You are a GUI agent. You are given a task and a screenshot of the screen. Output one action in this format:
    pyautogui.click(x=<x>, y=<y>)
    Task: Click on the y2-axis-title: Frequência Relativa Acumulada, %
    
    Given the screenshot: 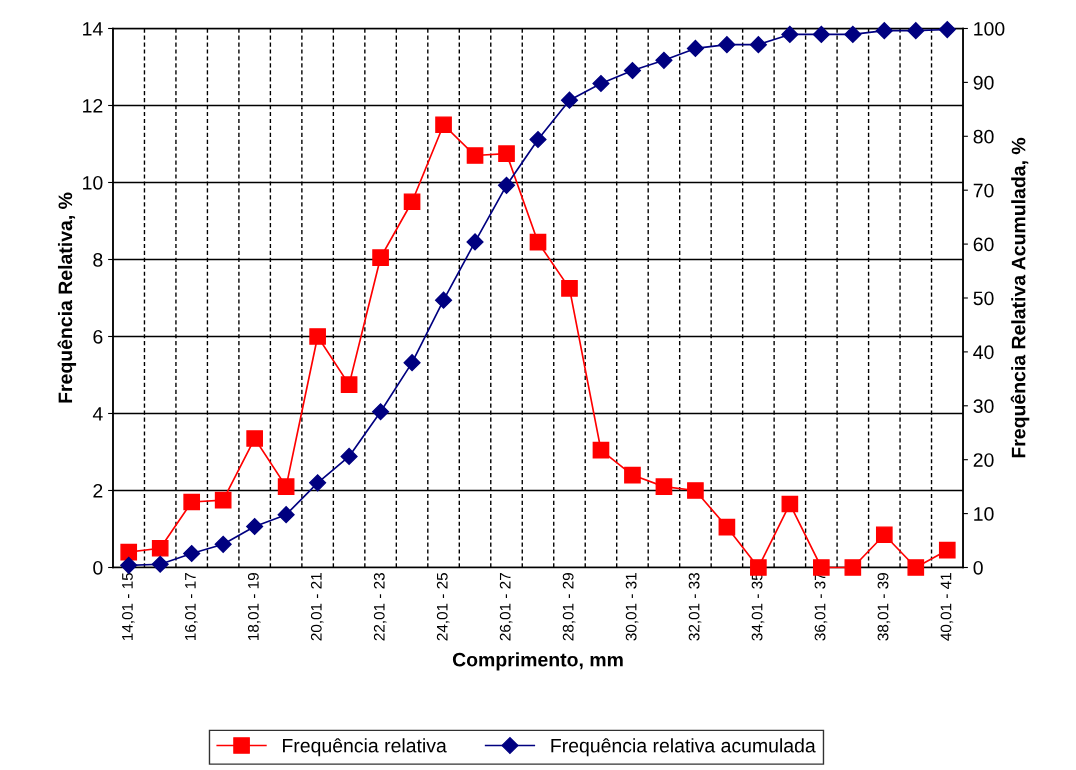 What is the action you would take?
    pyautogui.click(x=1020, y=297)
    